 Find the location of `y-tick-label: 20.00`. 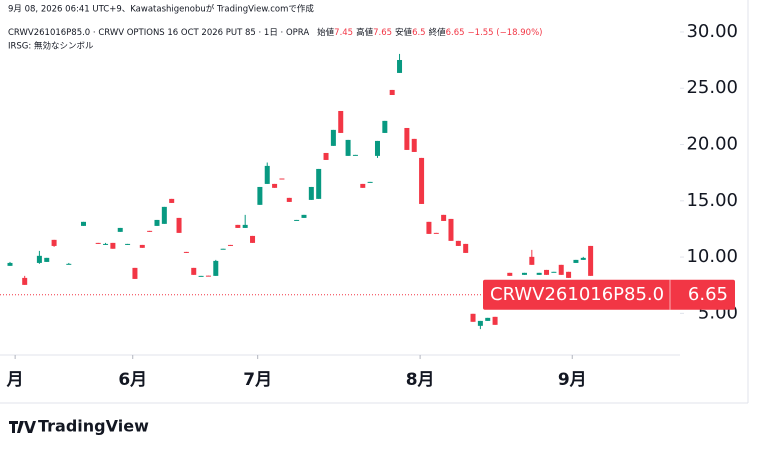

y-tick-label: 20.00 is located at coordinates (712, 144).